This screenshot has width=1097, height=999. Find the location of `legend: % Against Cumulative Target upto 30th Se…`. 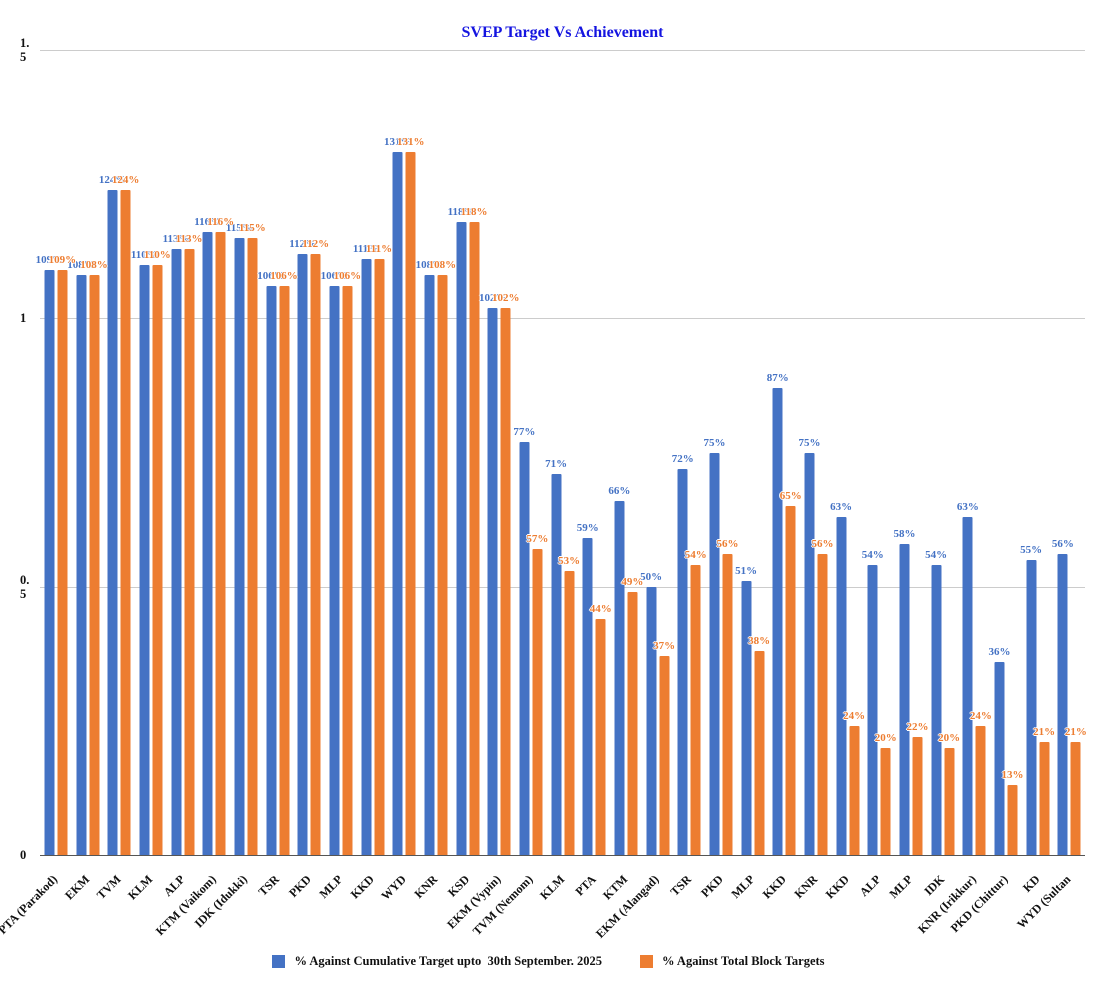

legend: % Against Cumulative Target upto 30th Se… is located at coordinates (548, 961).